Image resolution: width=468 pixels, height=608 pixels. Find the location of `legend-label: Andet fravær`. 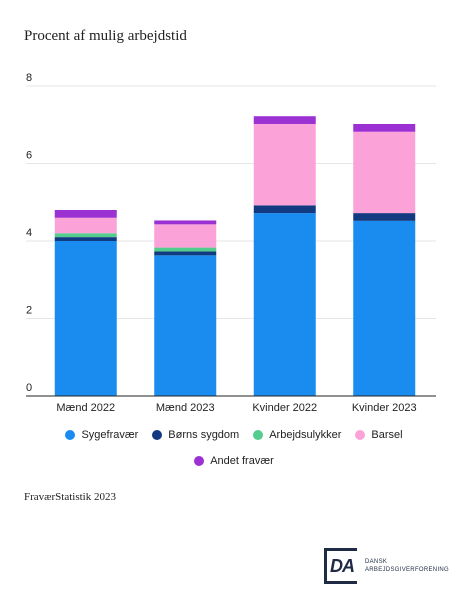

legend-label: Andet fravær is located at coordinates (242, 461).